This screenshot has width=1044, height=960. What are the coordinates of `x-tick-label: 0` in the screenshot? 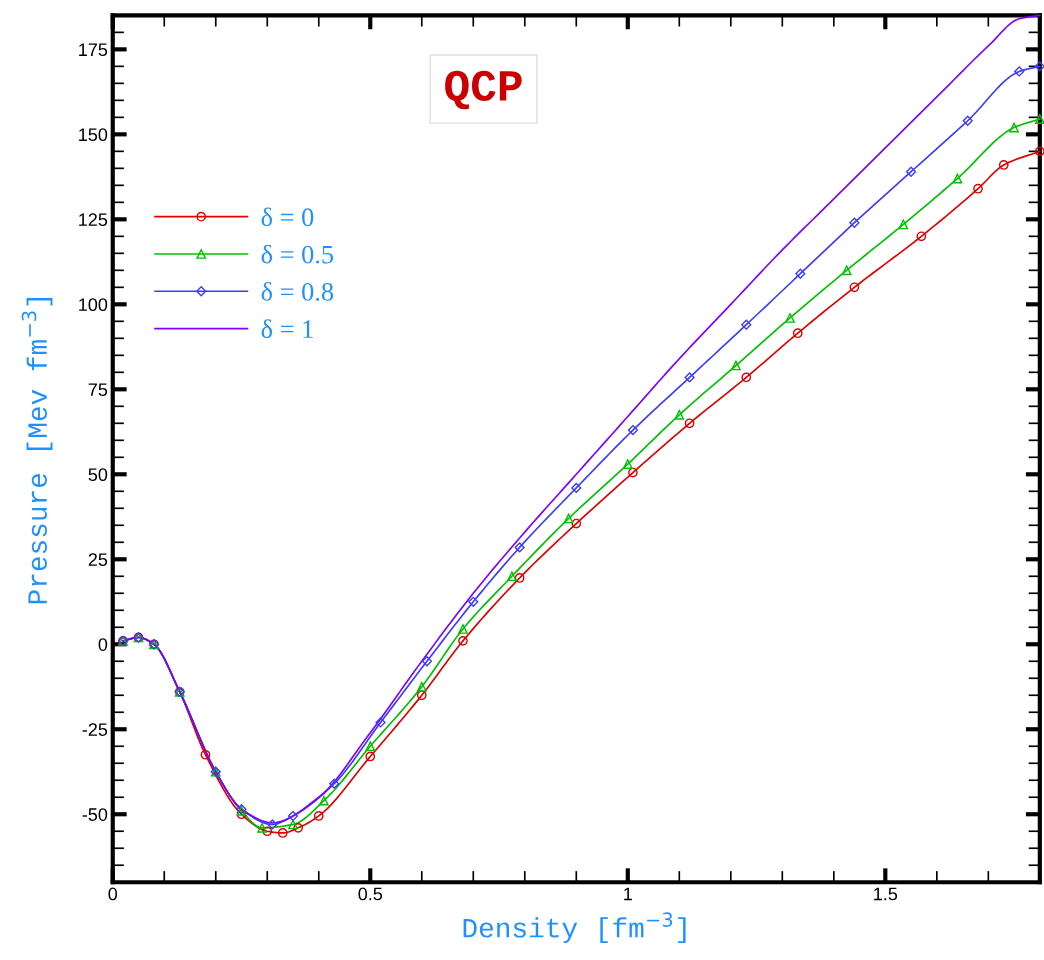 It's located at (113, 894).